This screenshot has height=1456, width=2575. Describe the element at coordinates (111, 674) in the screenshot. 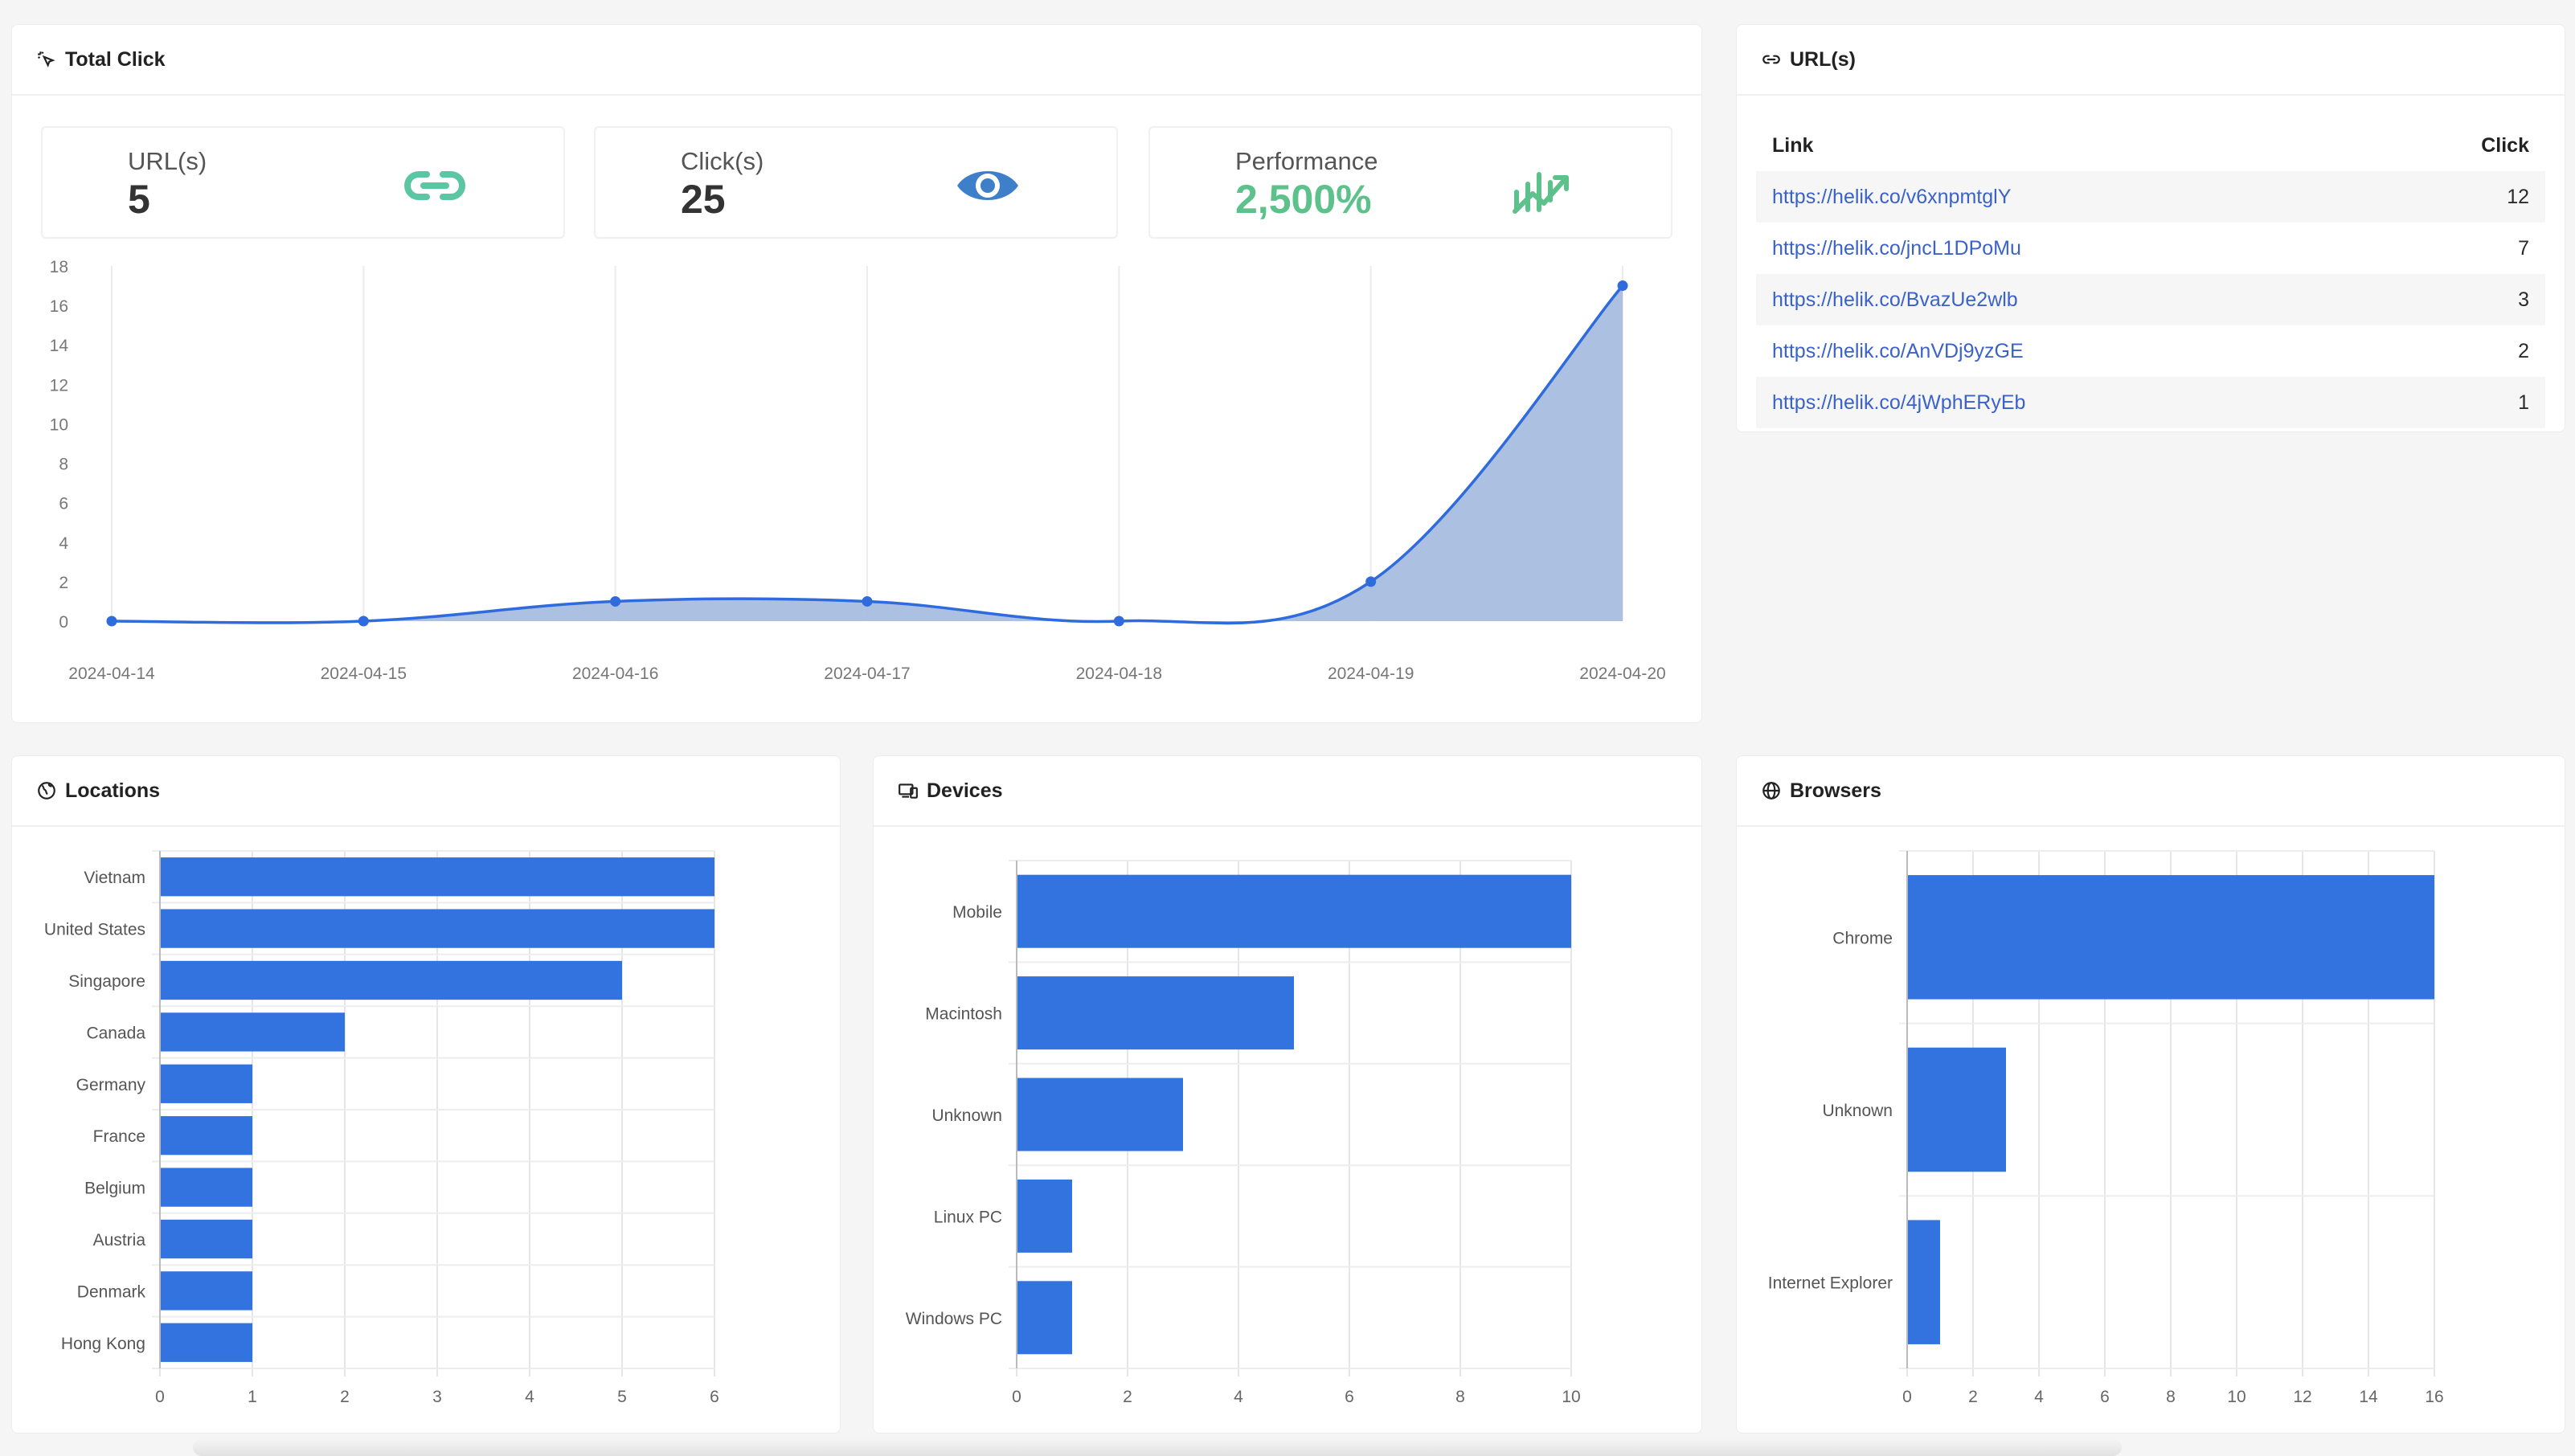

I see `x-tick-label: 2024-04-14` at that location.